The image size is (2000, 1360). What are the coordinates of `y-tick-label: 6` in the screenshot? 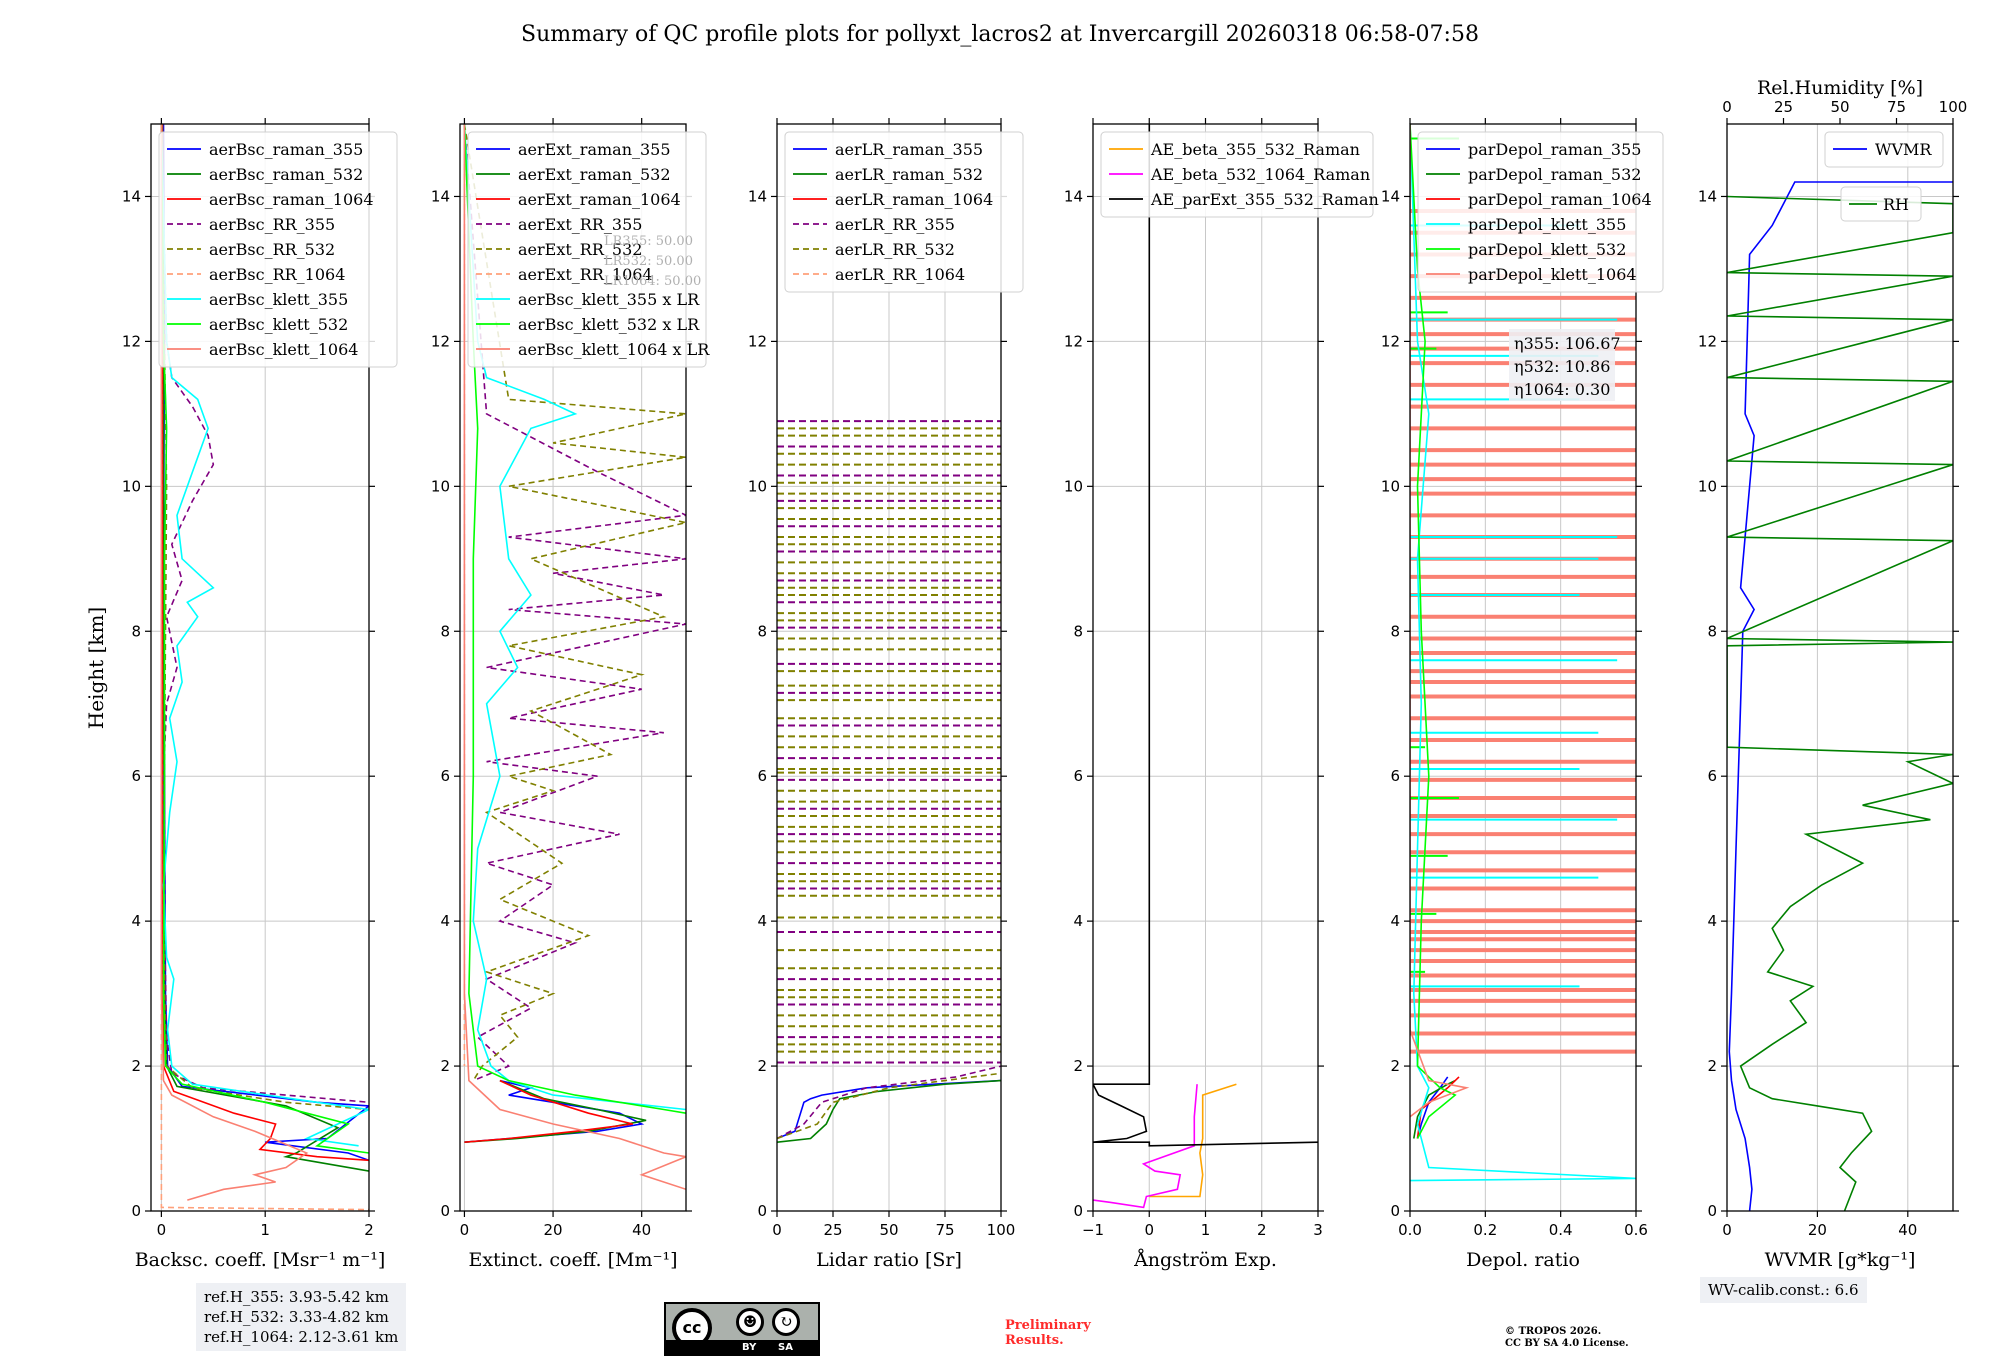 It's located at (136, 776).